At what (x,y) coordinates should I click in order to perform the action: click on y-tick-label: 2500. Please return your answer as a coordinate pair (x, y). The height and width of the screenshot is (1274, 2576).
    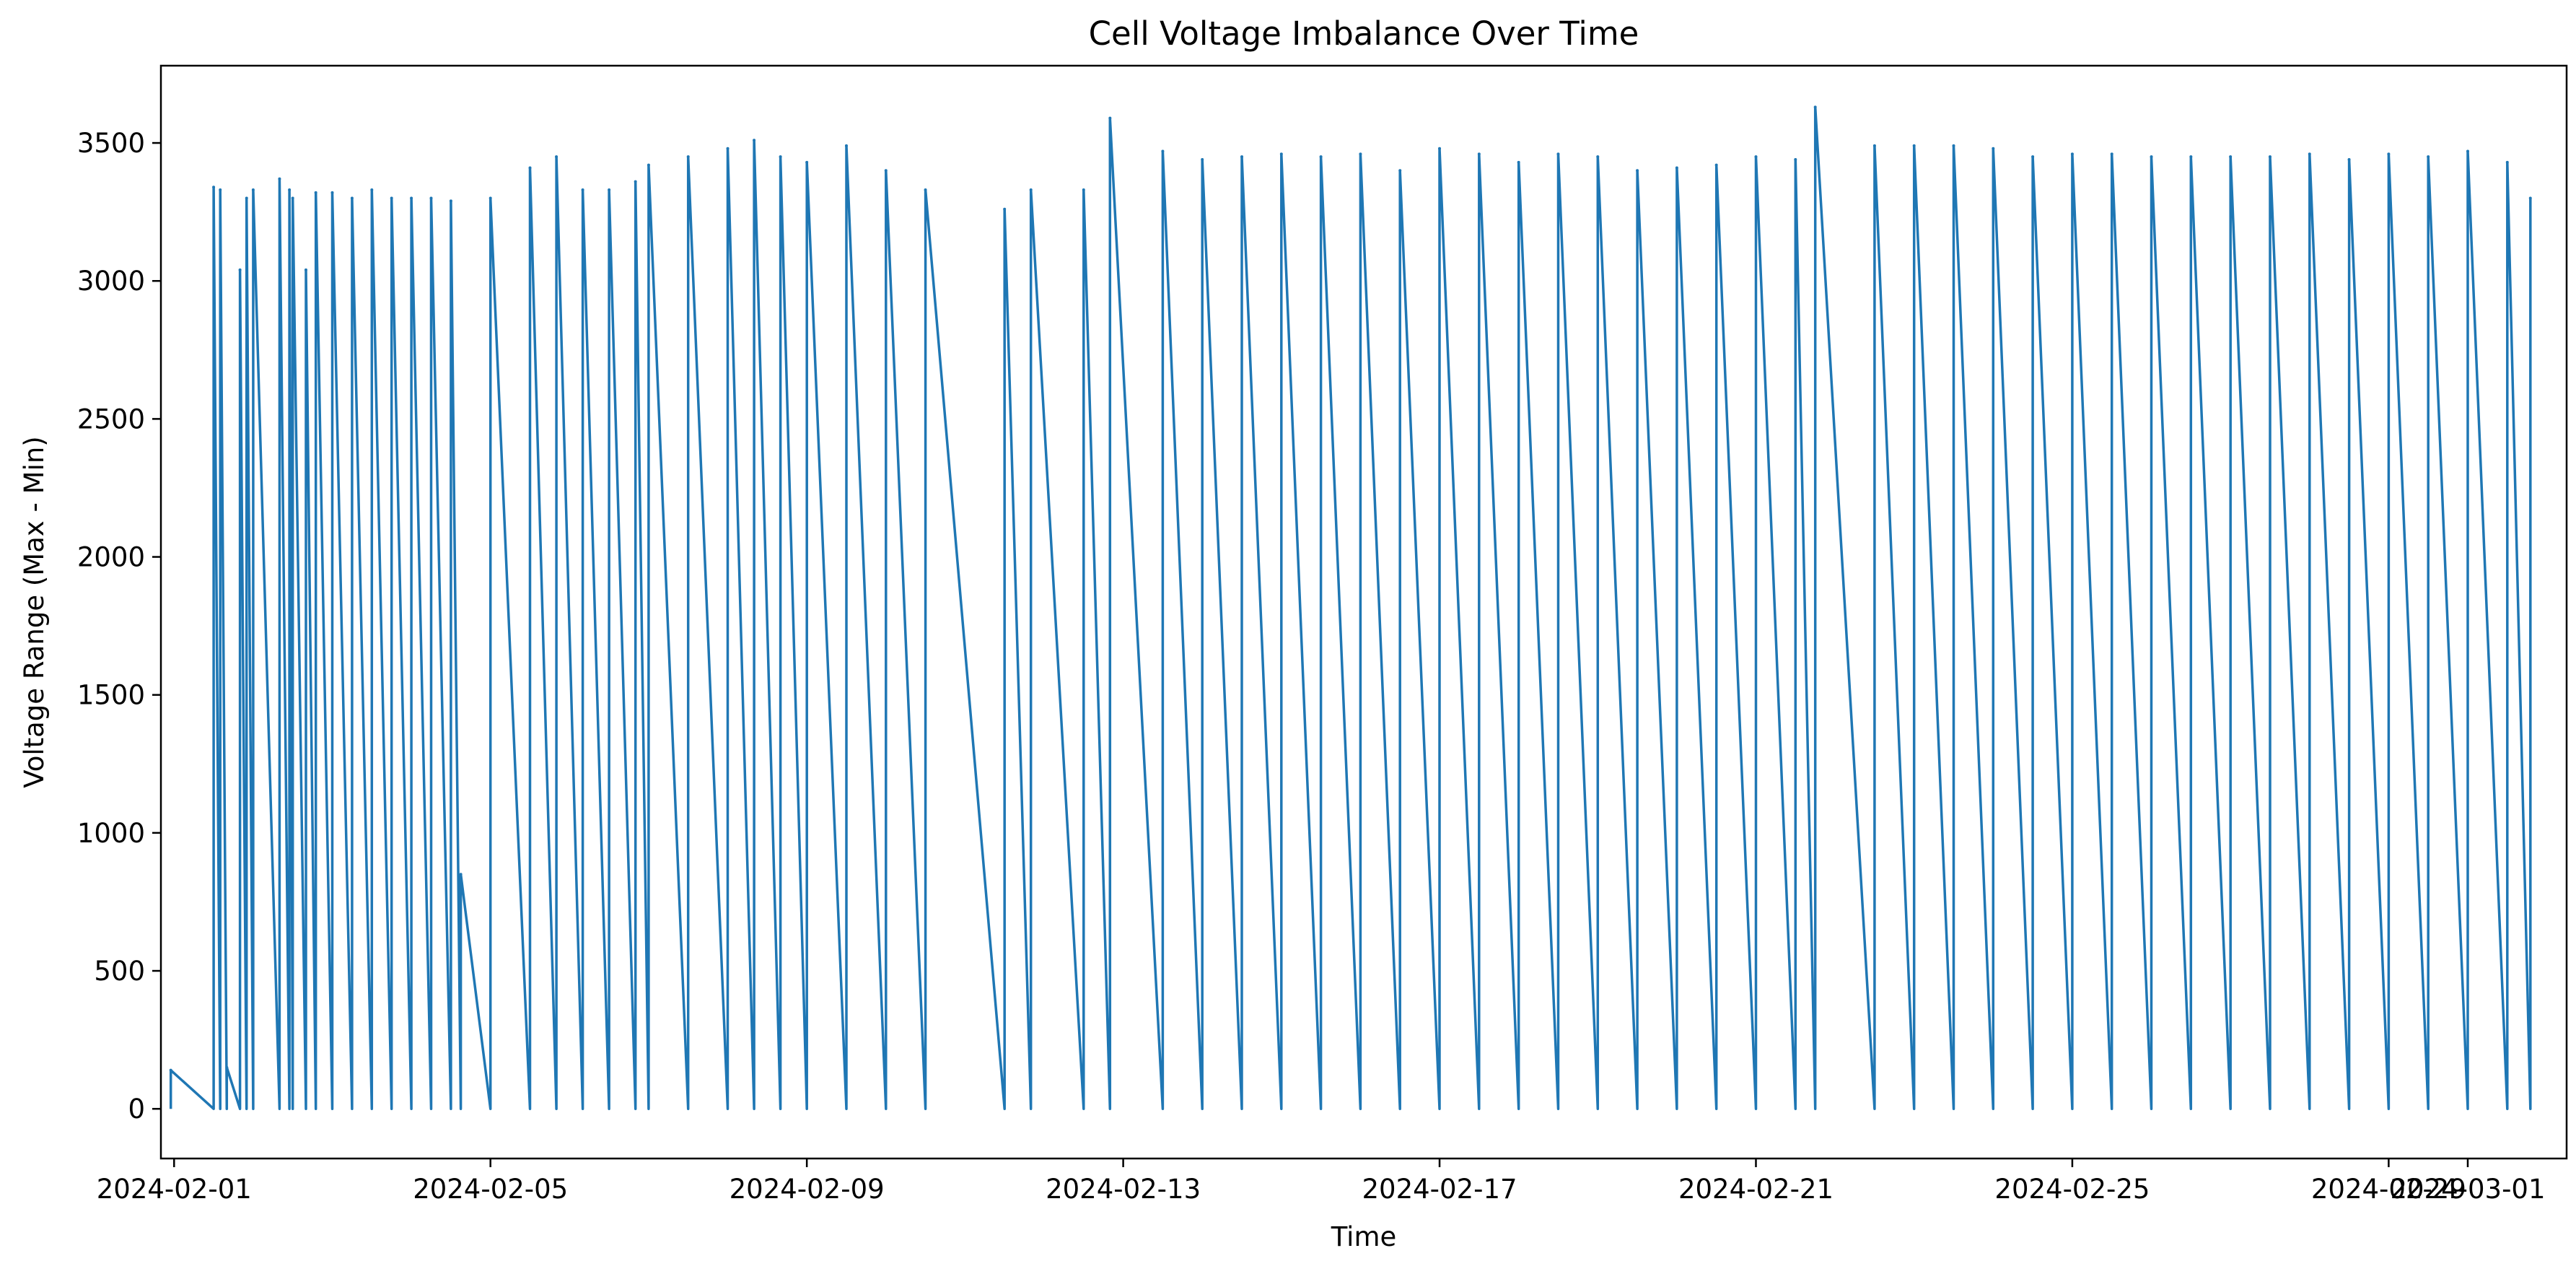
    Looking at the image, I should click on (111, 419).